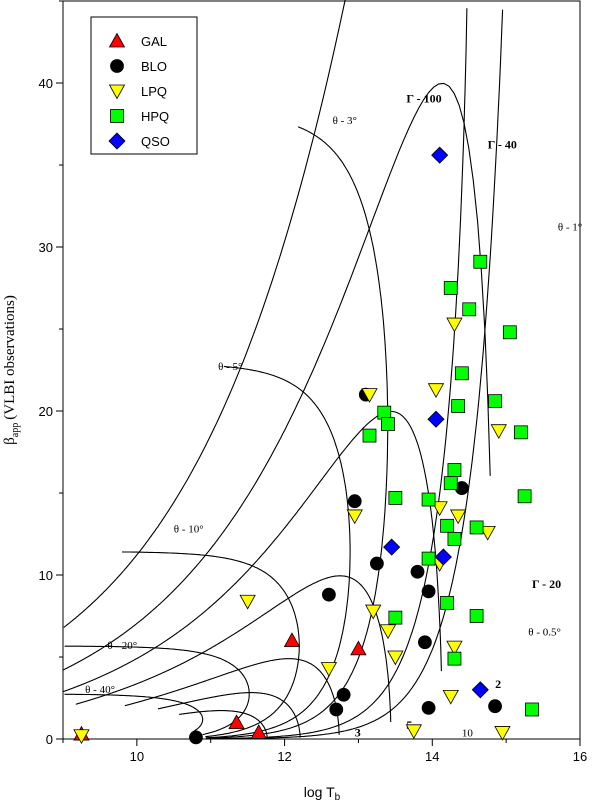 This screenshot has width=594, height=804. I want to click on curve-label: Γ - 40, so click(502, 145).